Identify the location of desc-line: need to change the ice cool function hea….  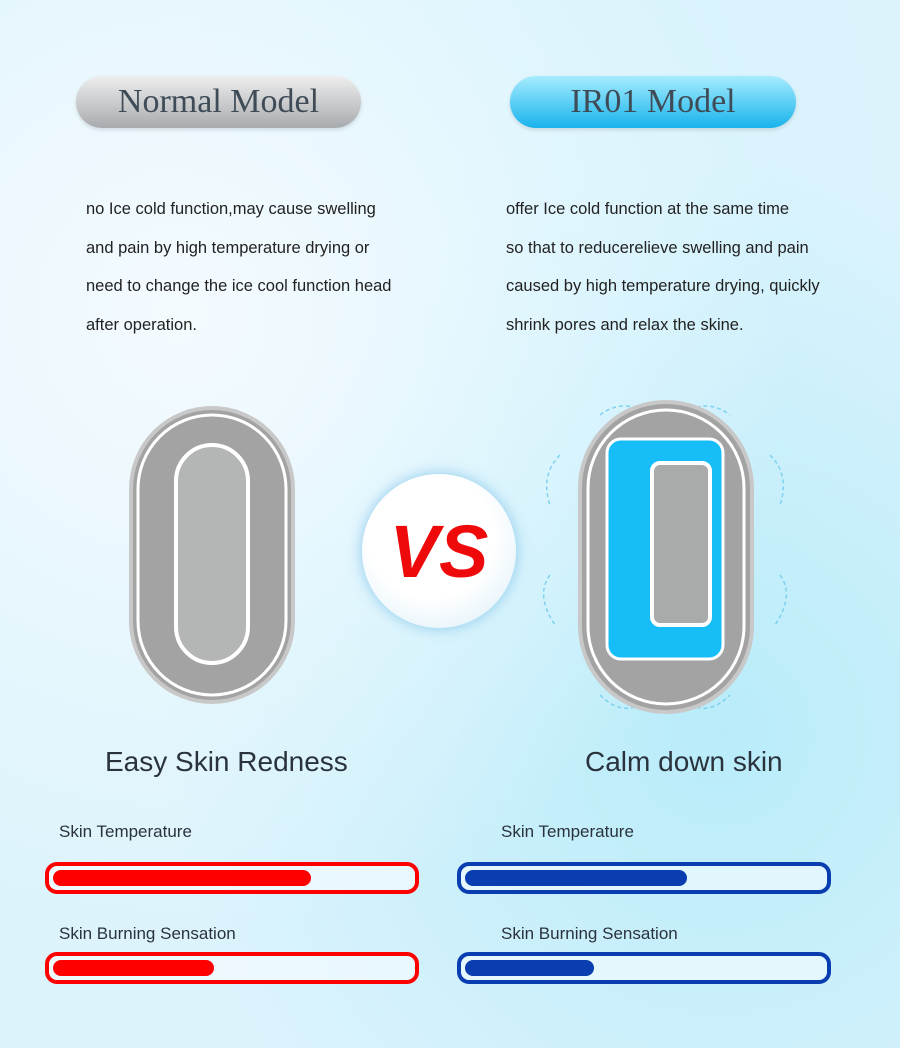
(239, 286).